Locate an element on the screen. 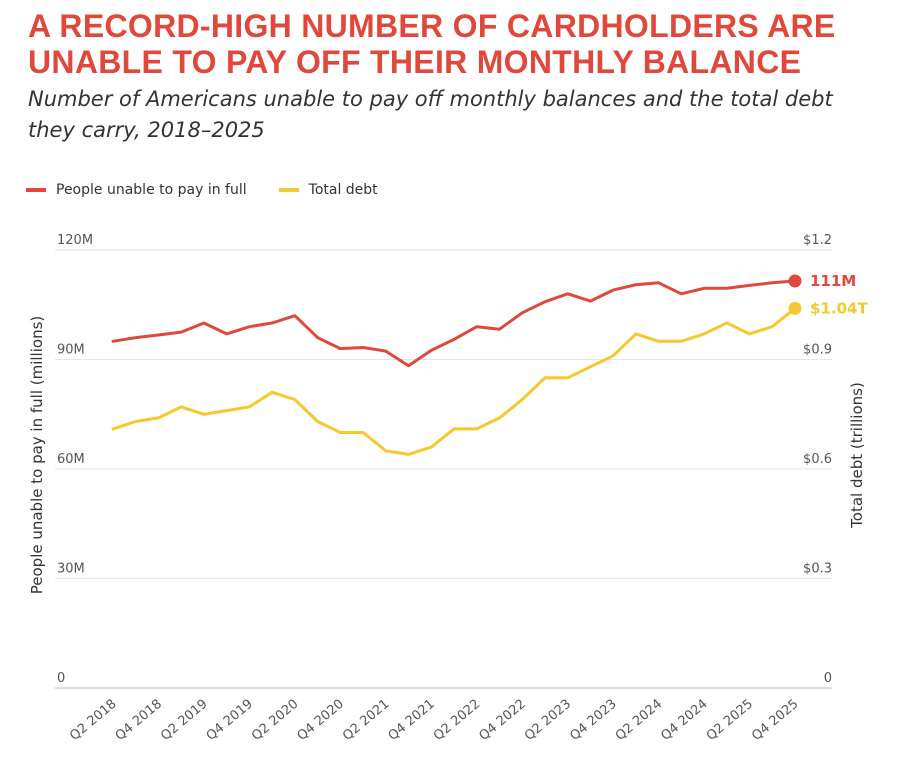  legend: People unable to pay in full Total debt is located at coordinates (218, 190).